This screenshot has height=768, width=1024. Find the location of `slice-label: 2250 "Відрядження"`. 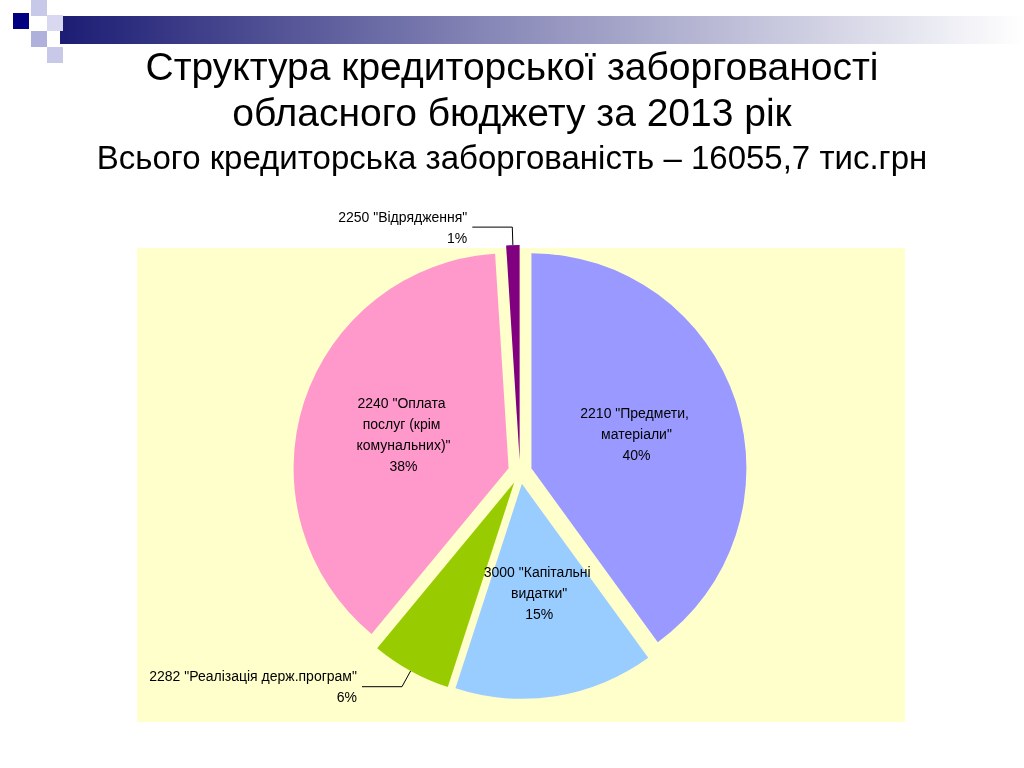

slice-label: 2250 "Відрядження" is located at coordinates (403, 216).